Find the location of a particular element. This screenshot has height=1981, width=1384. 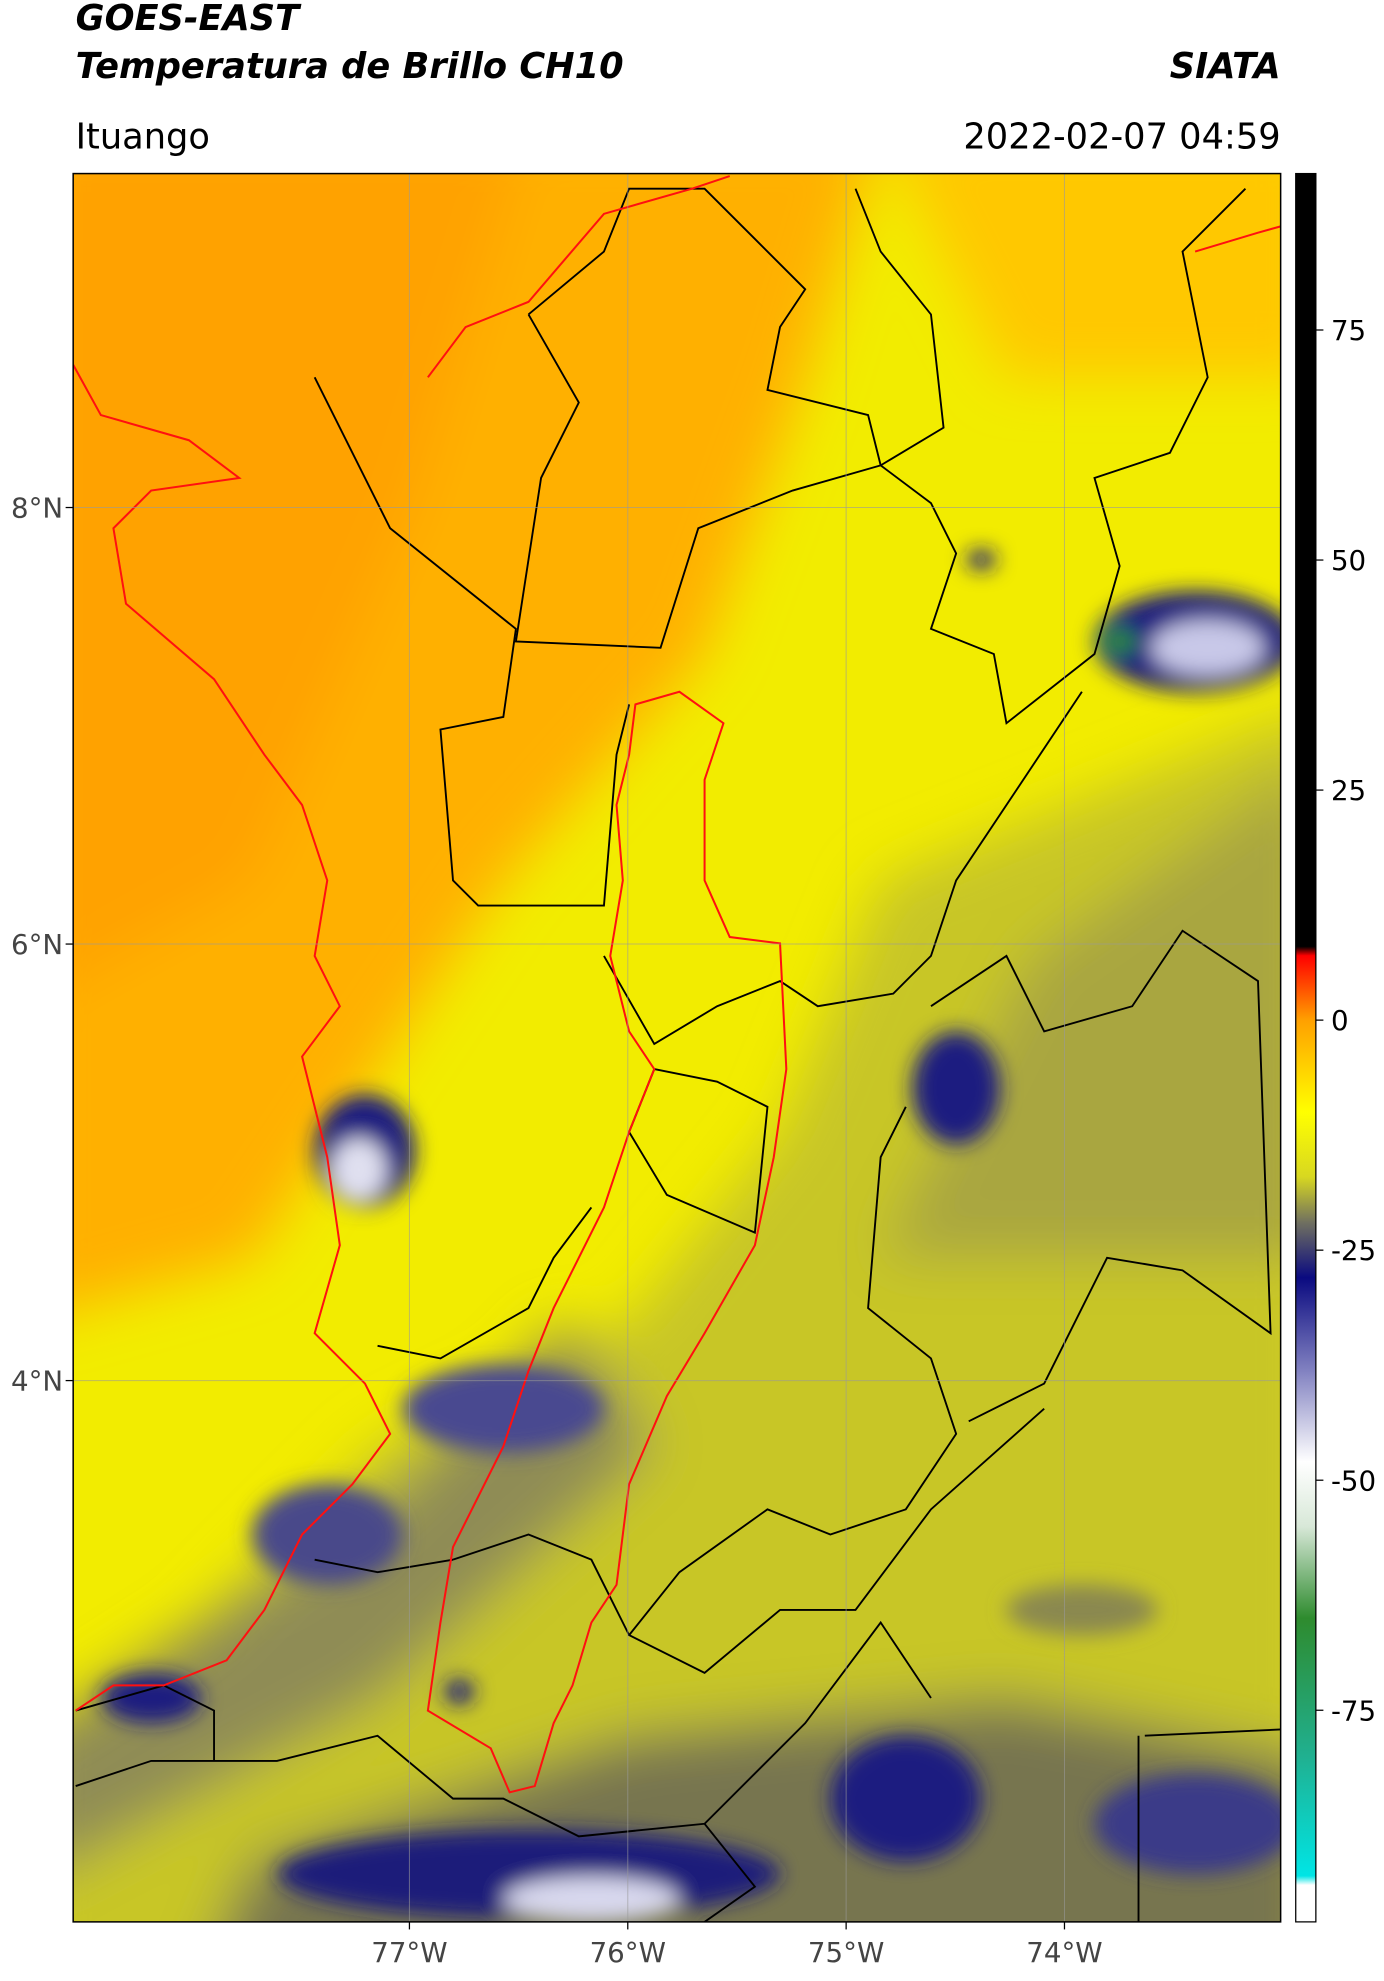

subtitle: Temperatura de Brillo CH10 is located at coordinates (350, 66).